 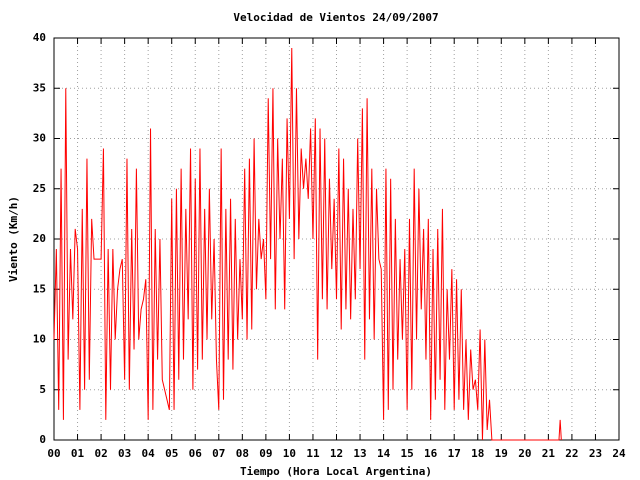 I want to click on x-tick-label: 10, so click(x=289, y=453).